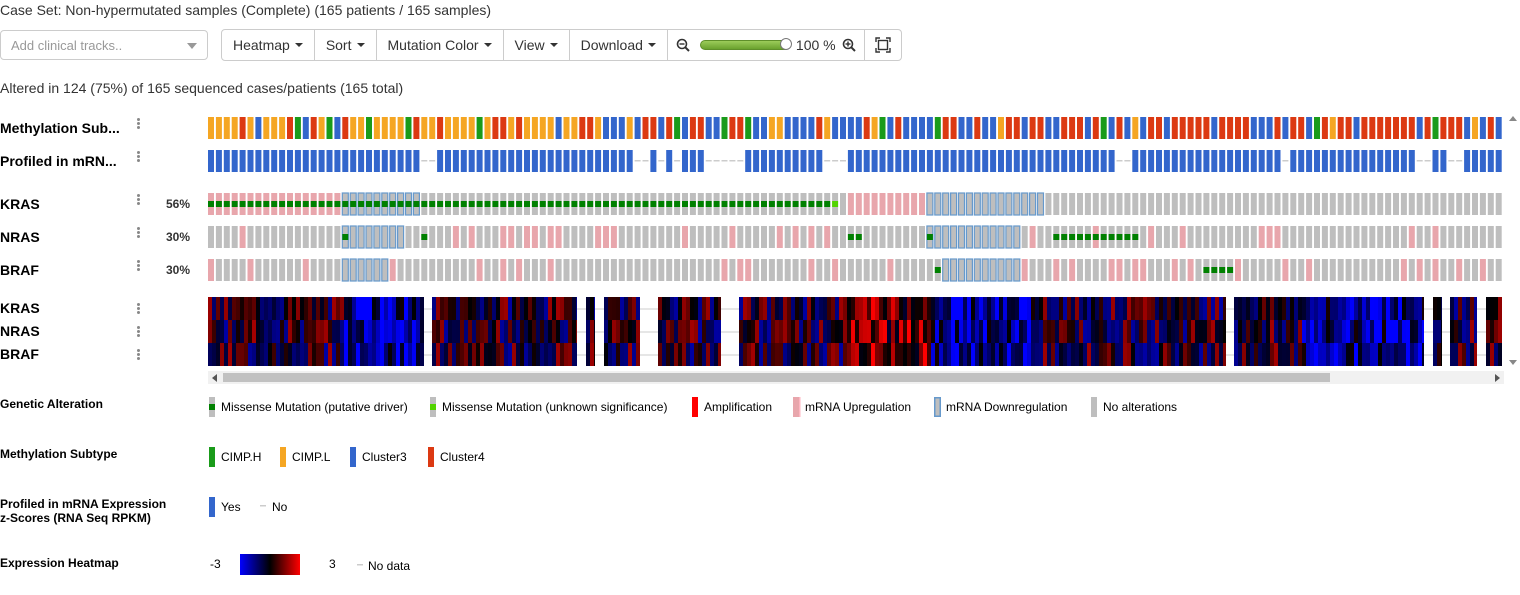  Describe the element at coordinates (785, 44) in the screenshot. I see `zoom-slider-thumb` at that location.